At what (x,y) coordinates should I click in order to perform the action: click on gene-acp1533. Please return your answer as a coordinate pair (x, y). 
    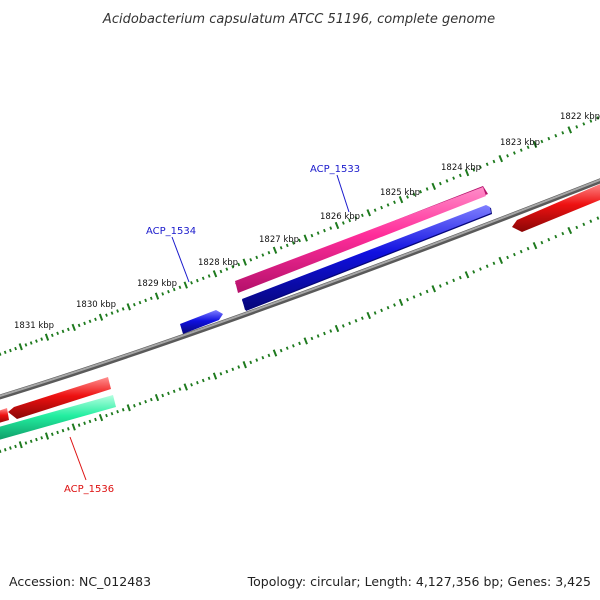
    Looking at the image, I should click on (361, 239).